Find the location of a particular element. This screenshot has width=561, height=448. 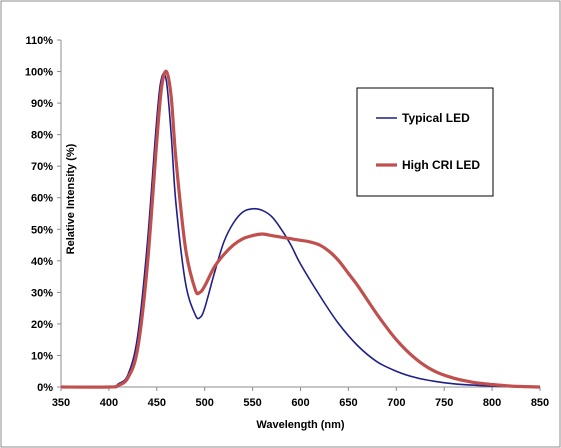

legend-label-high-cri-led: High CRI LED is located at coordinates (441, 165).